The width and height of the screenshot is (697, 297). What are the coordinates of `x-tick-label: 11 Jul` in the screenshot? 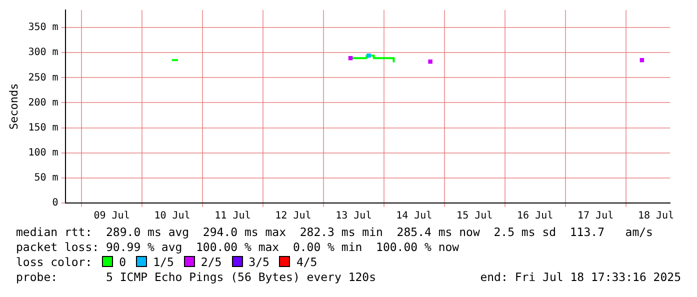 It's located at (232, 216).